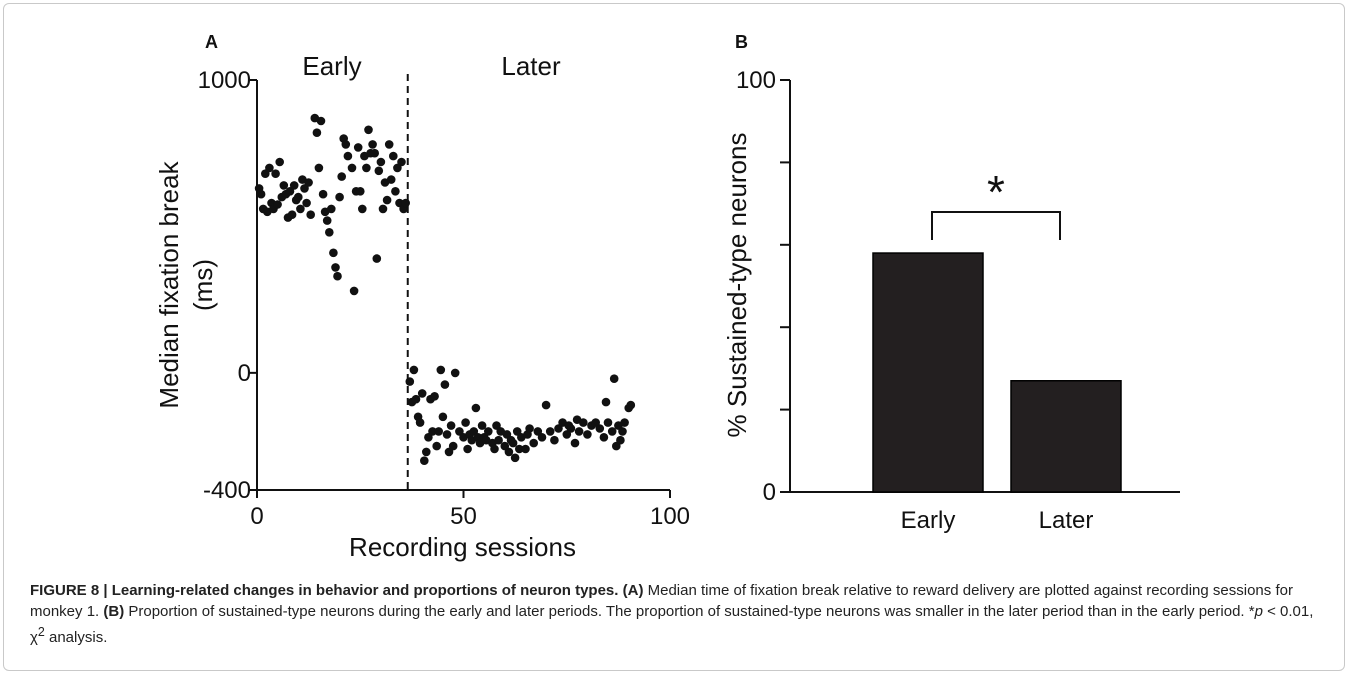  I want to click on y-tick-label: 1000, so click(224, 80).